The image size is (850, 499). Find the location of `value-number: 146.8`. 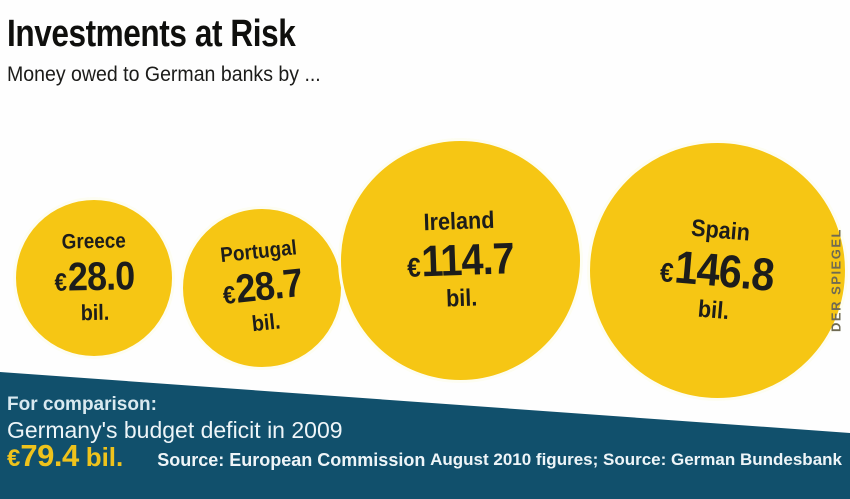

value-number: 146.8 is located at coordinates (725, 270).